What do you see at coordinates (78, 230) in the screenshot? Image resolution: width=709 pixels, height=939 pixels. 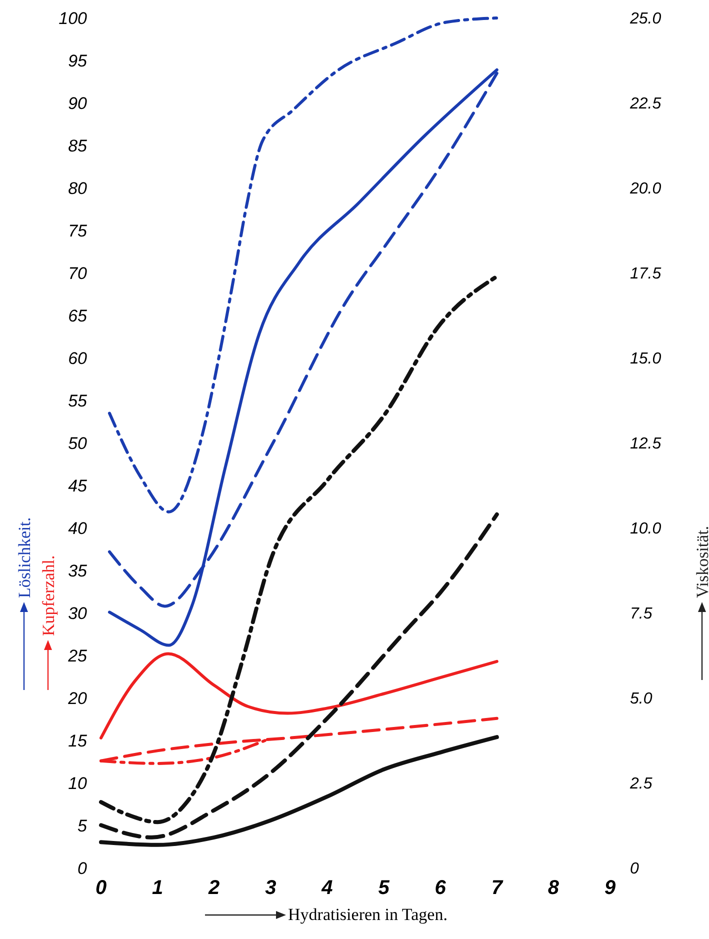 I see `y-tick-label: 75` at bounding box center [78, 230].